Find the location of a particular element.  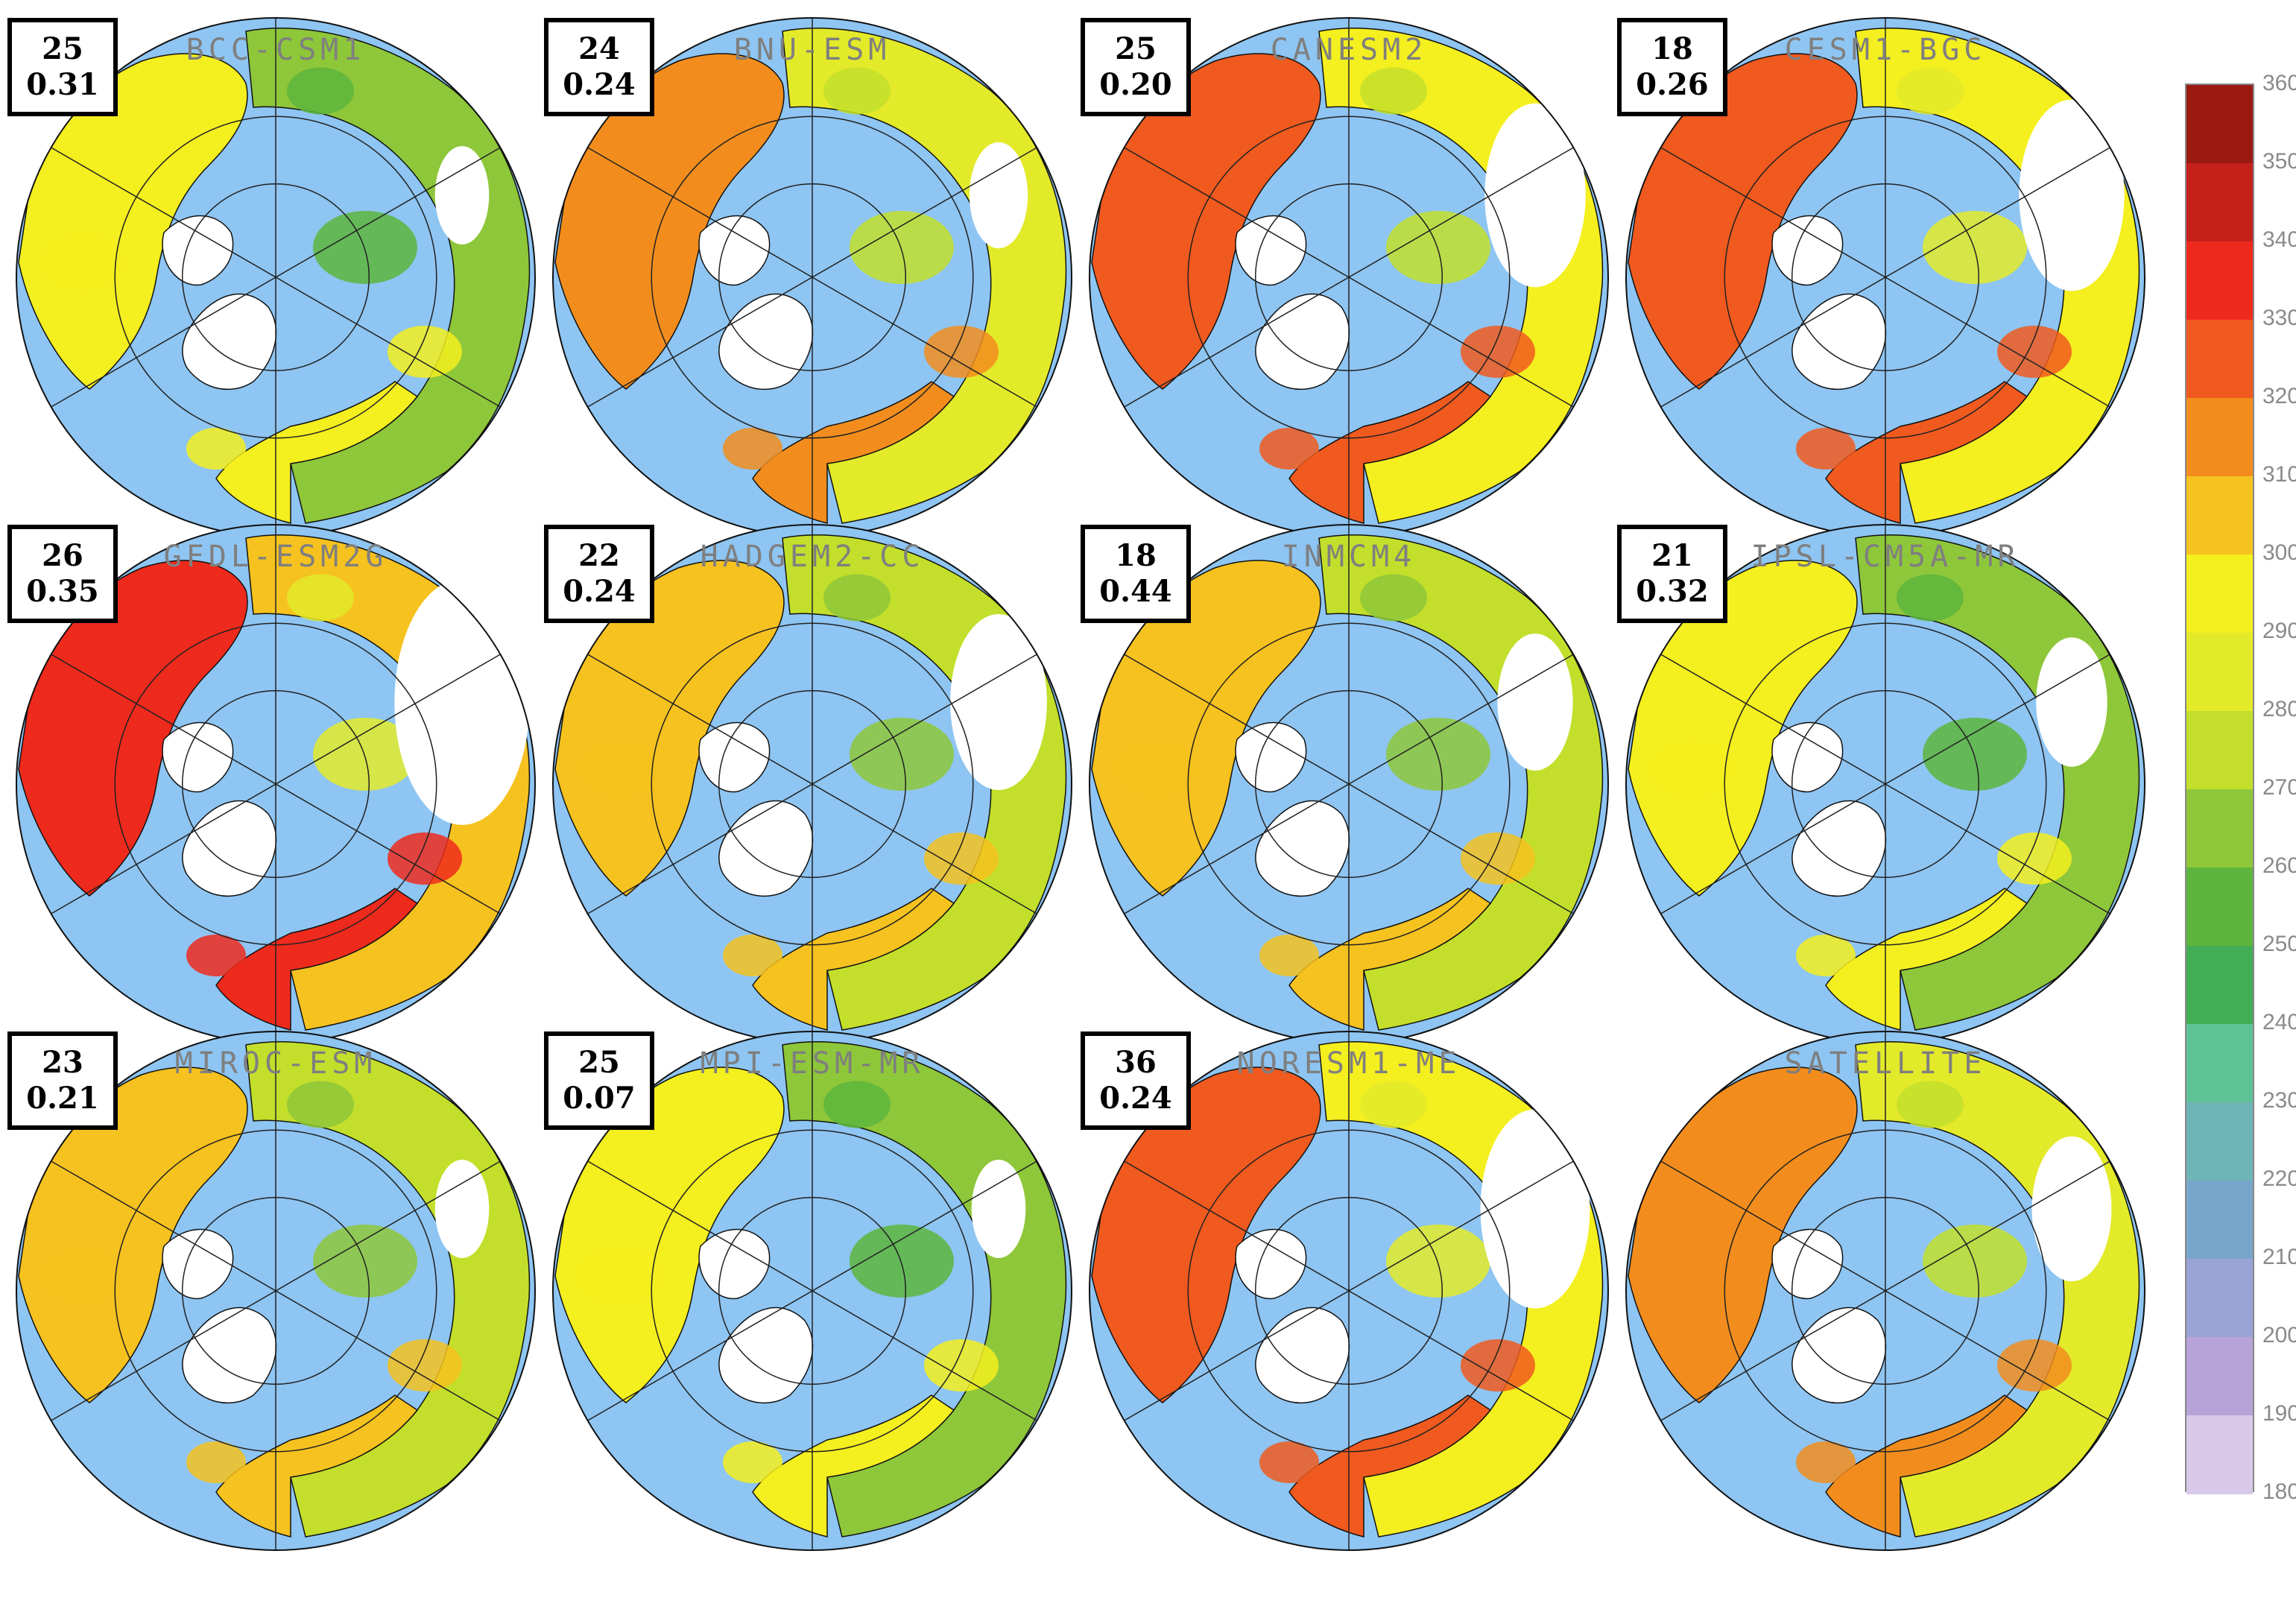

stat-box: 24 0.24 is located at coordinates (599, 67).